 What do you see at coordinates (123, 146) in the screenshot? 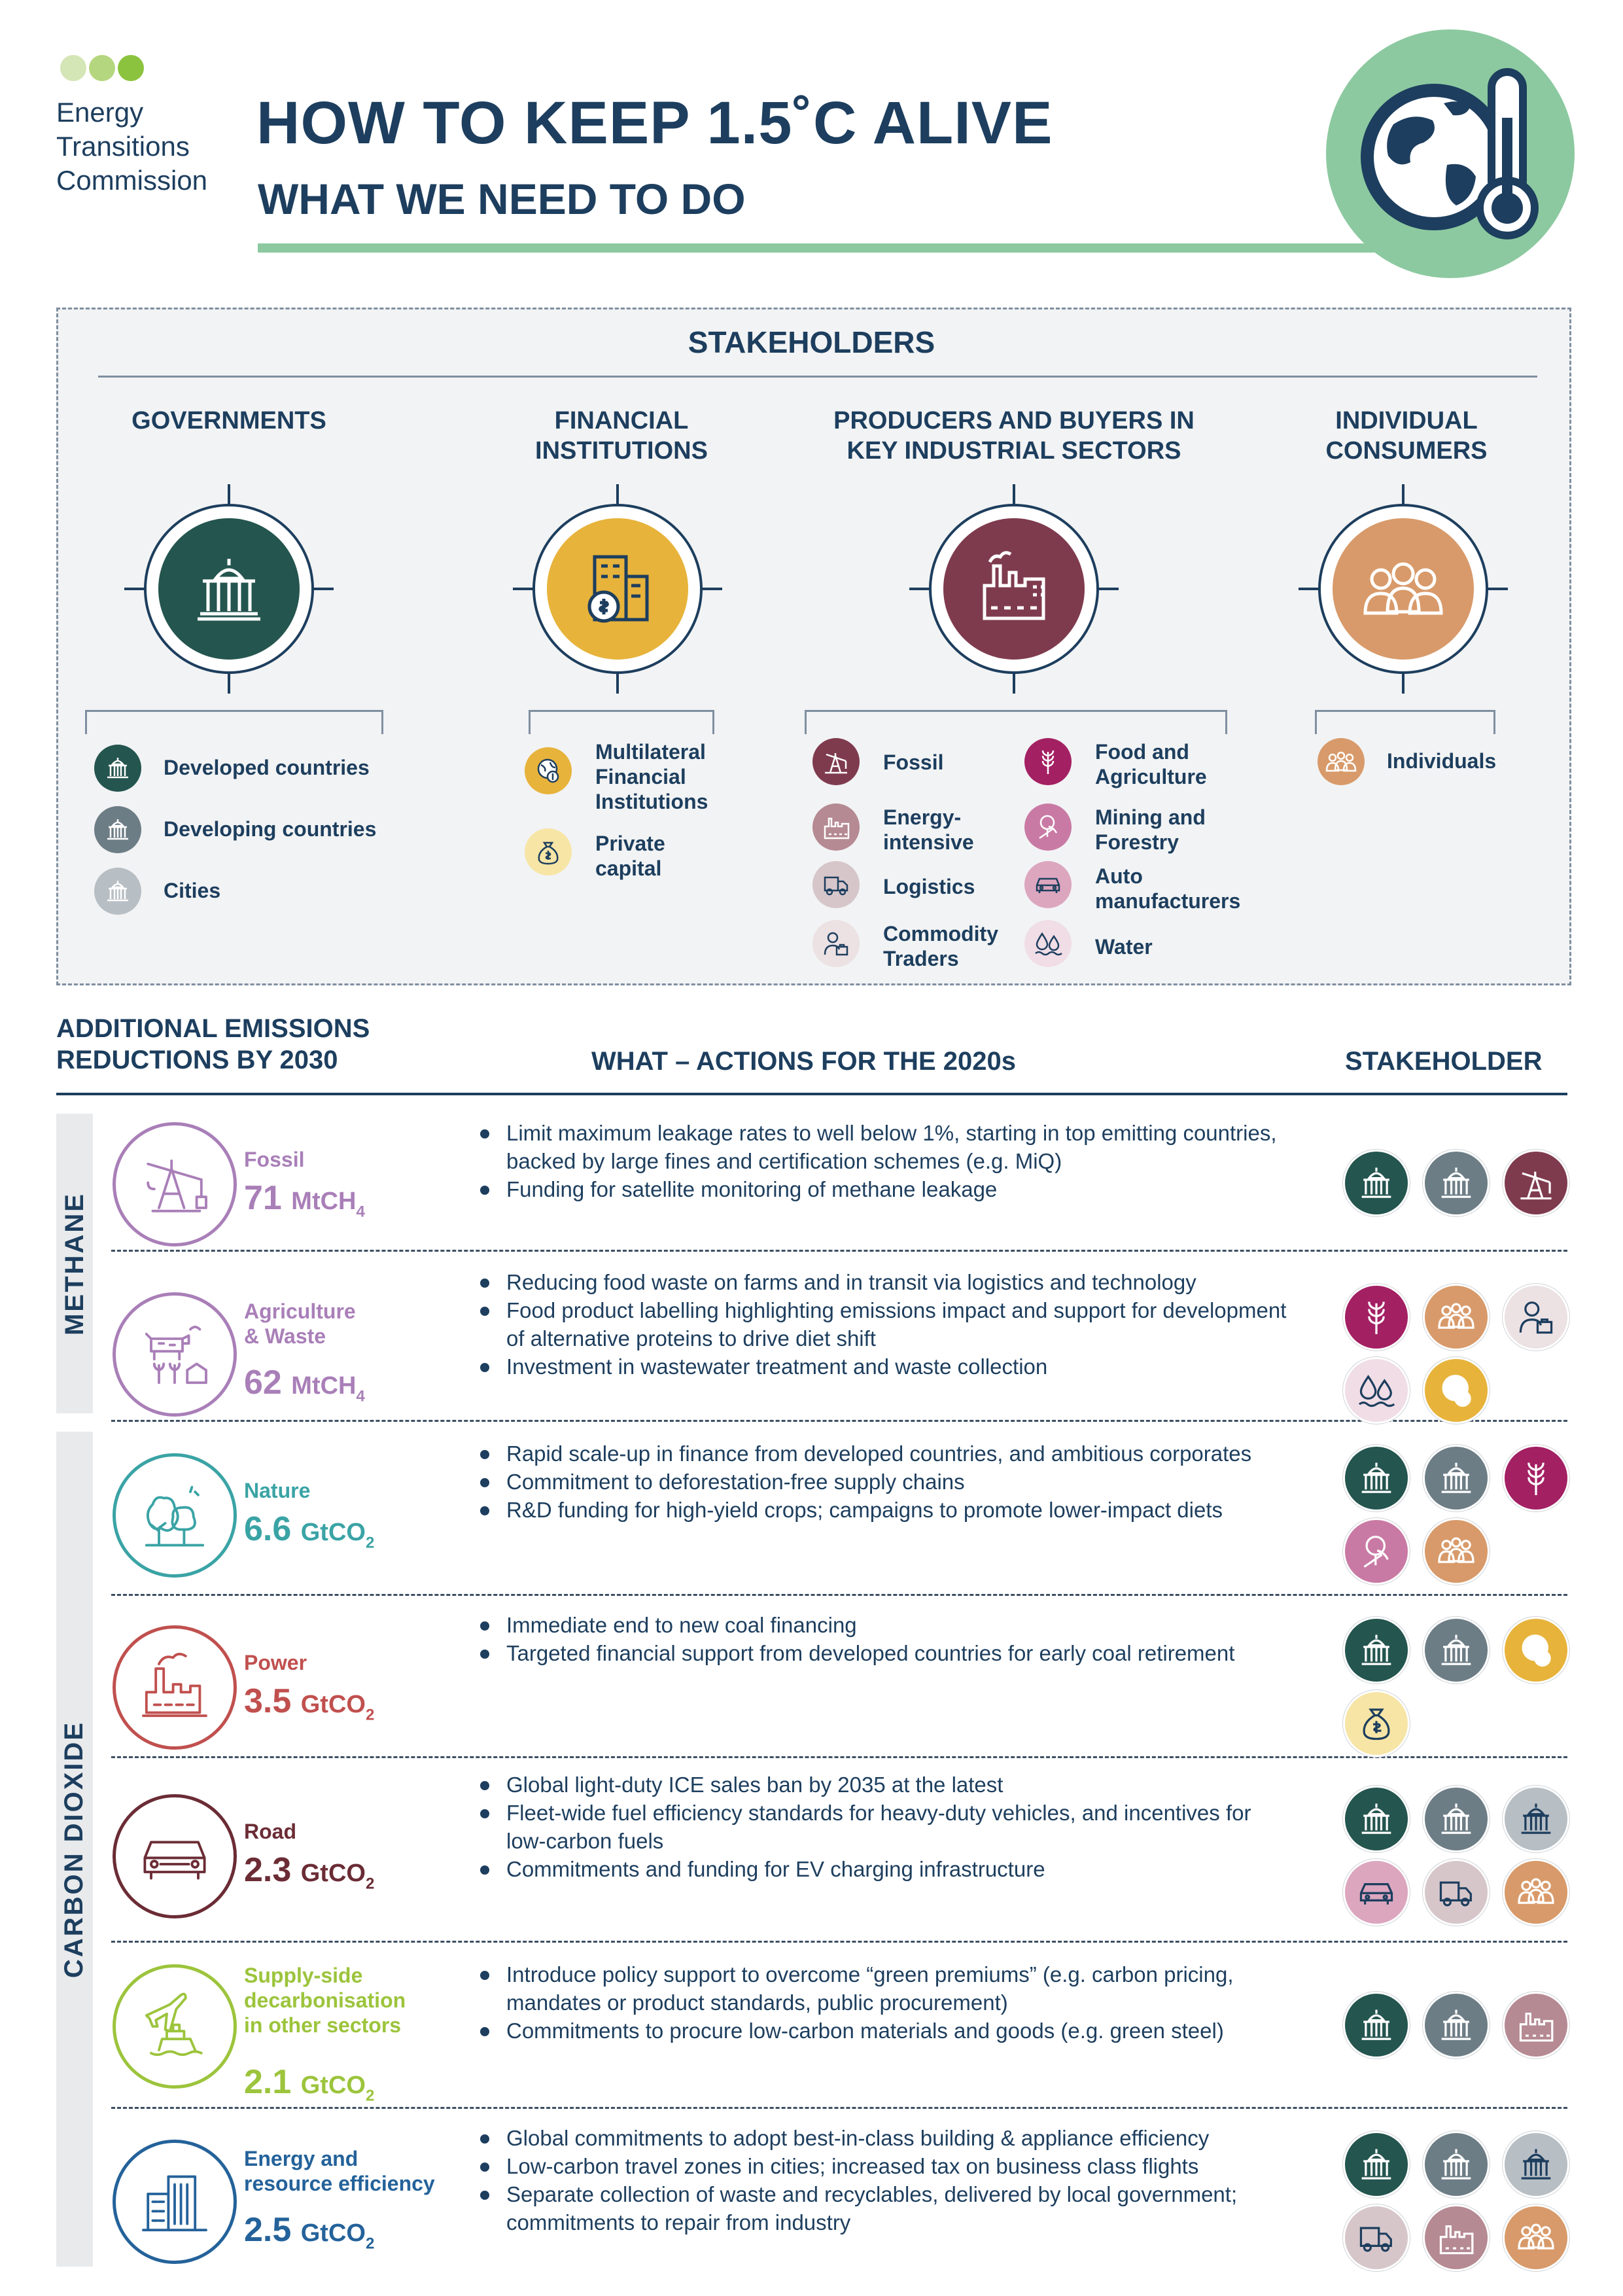
I see `org-line: Transitions` at bounding box center [123, 146].